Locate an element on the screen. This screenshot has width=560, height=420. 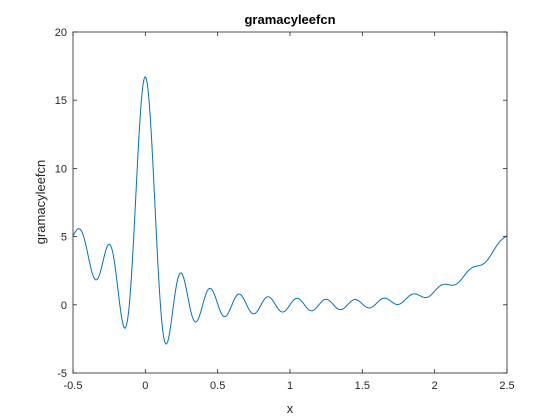
x-tick-label: 0.5 is located at coordinates (217, 386).